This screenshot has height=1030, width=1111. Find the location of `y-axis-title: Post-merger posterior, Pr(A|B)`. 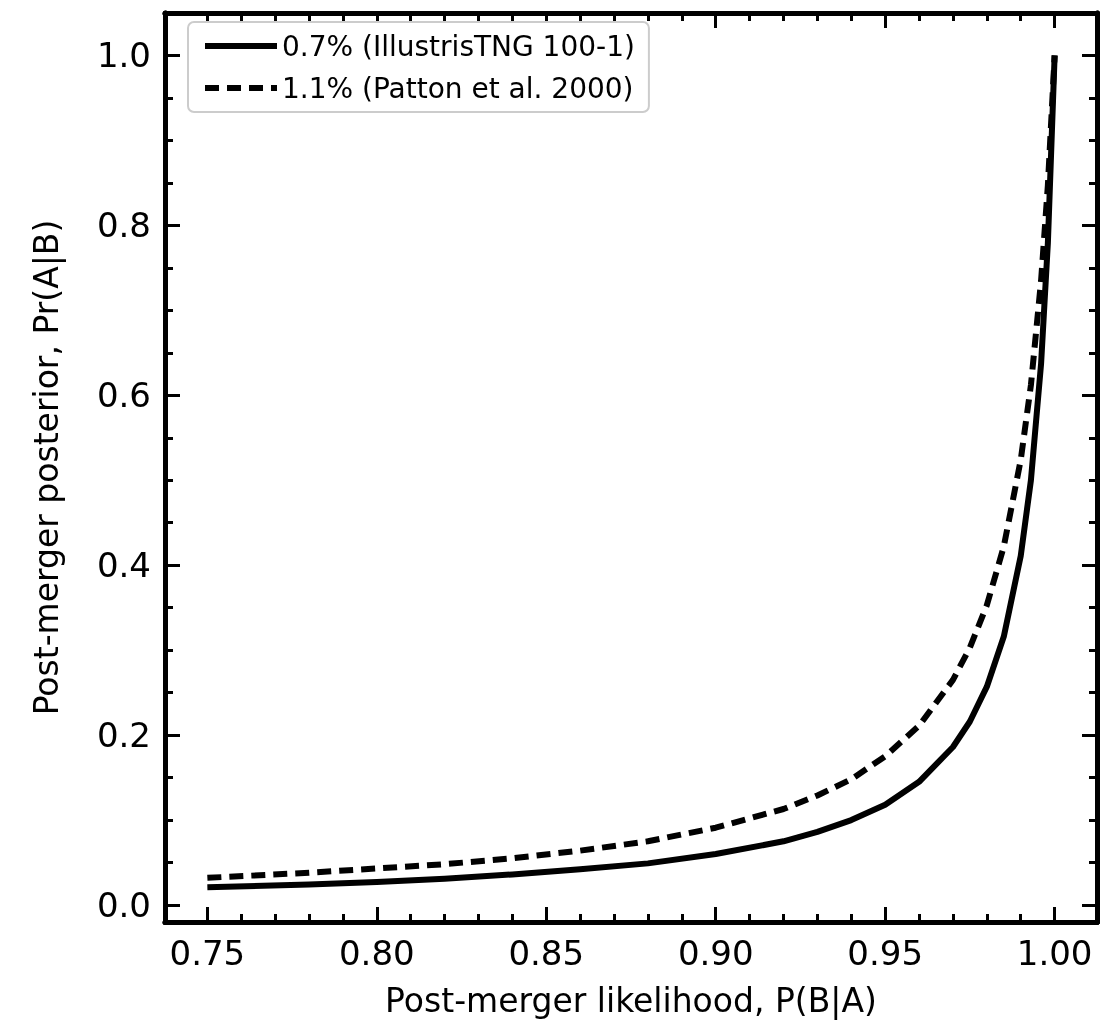

y-axis-title: Post-merger posterior, Pr(A|B) is located at coordinates (46, 467).